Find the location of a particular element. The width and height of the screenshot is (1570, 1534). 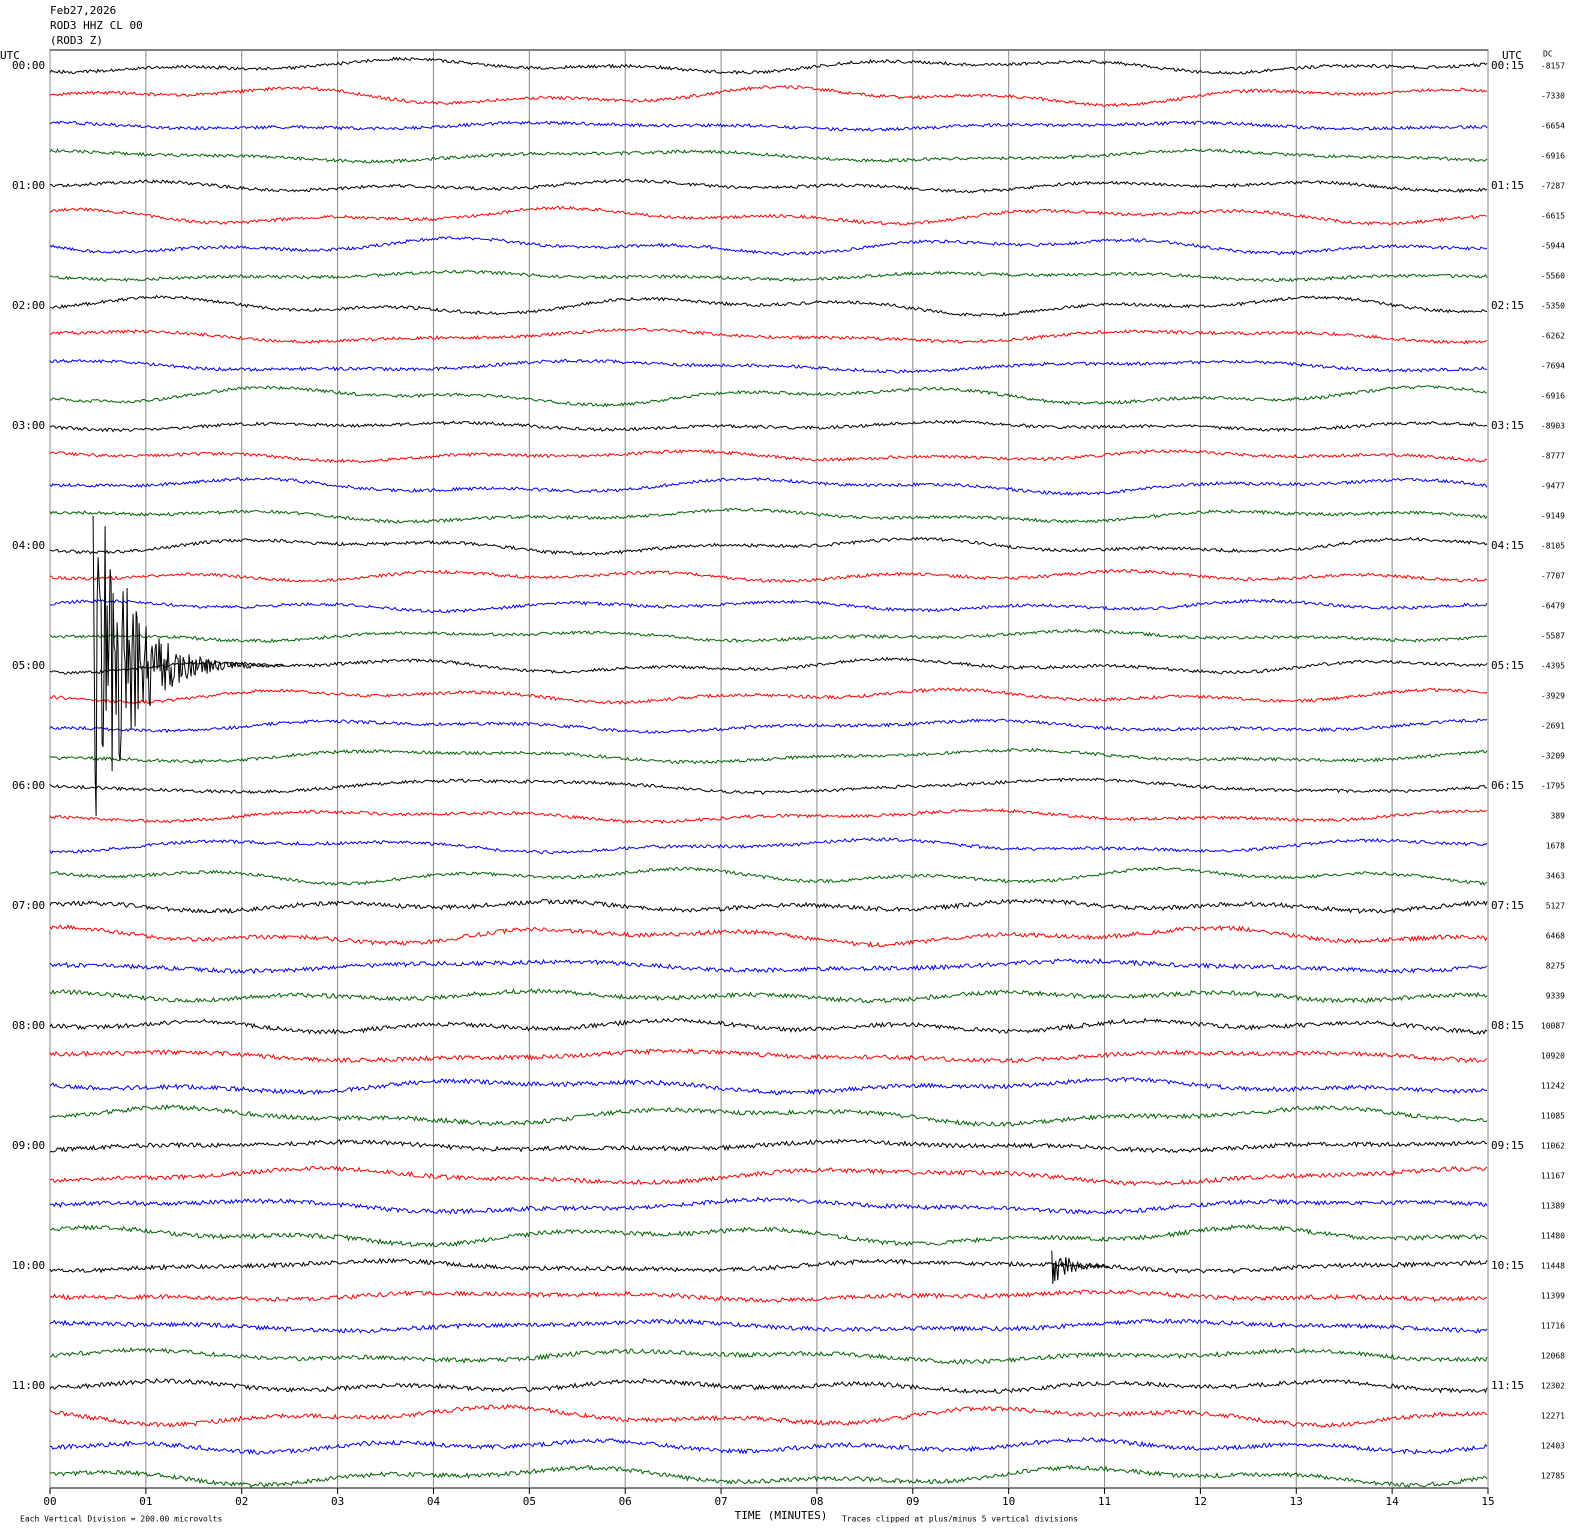

right-time: 05:15 is located at coordinates (1507, 665).